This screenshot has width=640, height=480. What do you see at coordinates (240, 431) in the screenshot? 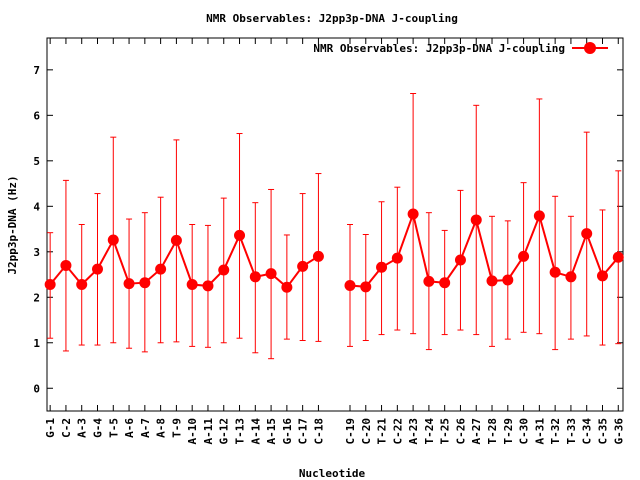
I see `x-tick-label: T-13` at bounding box center [240, 431].